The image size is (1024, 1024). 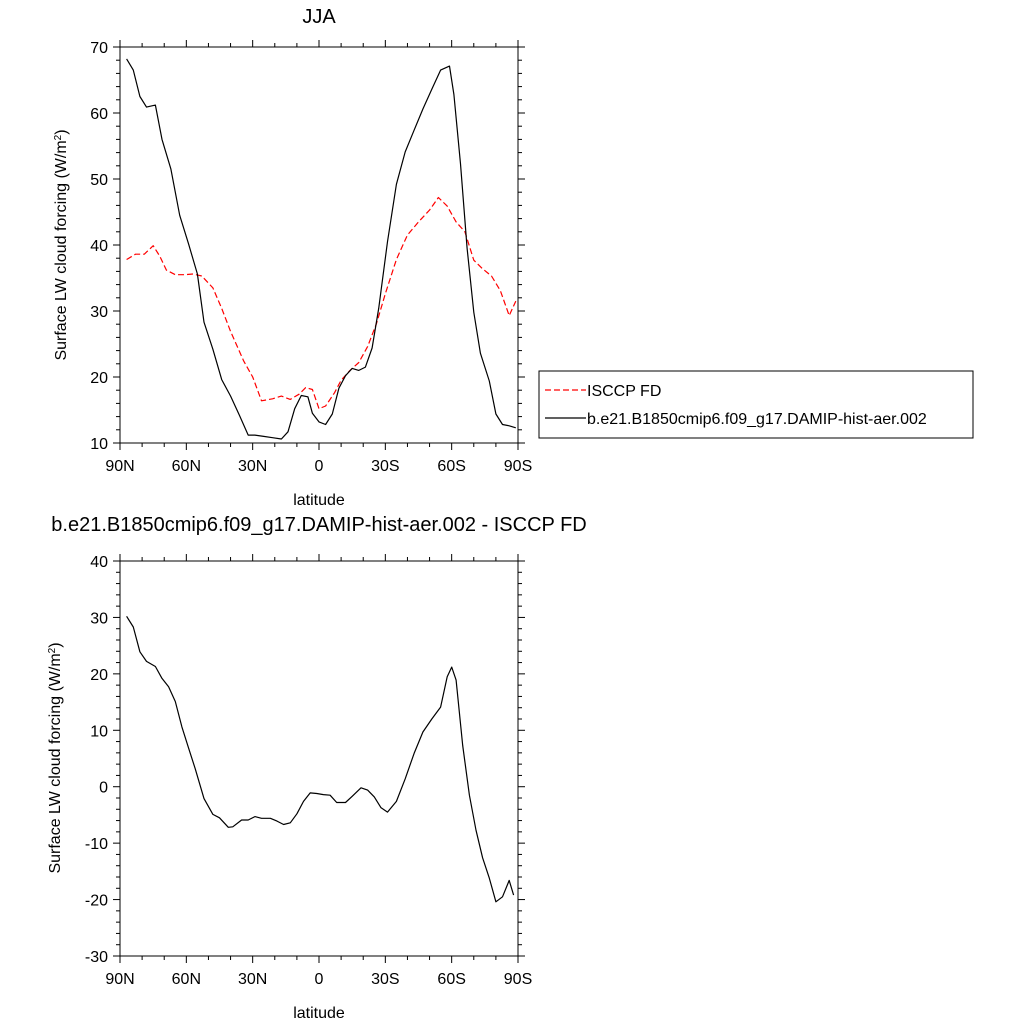 What do you see at coordinates (186, 979) in the screenshot?
I see `bottom-x-tick-label: 60N` at bounding box center [186, 979].